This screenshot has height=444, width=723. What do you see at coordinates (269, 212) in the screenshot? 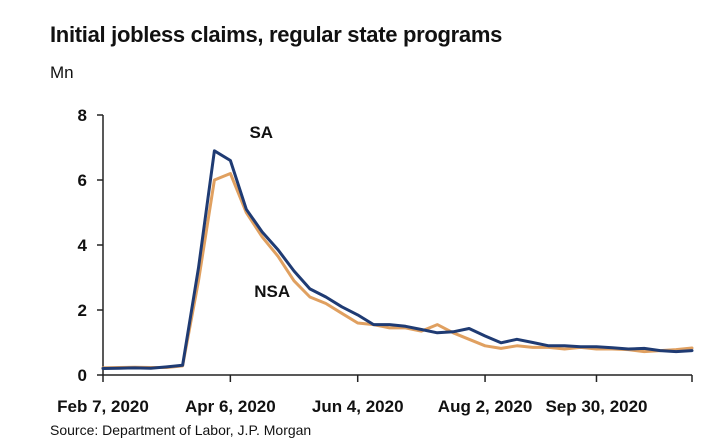
I see `chart-annotations: SA NSA` at bounding box center [269, 212].